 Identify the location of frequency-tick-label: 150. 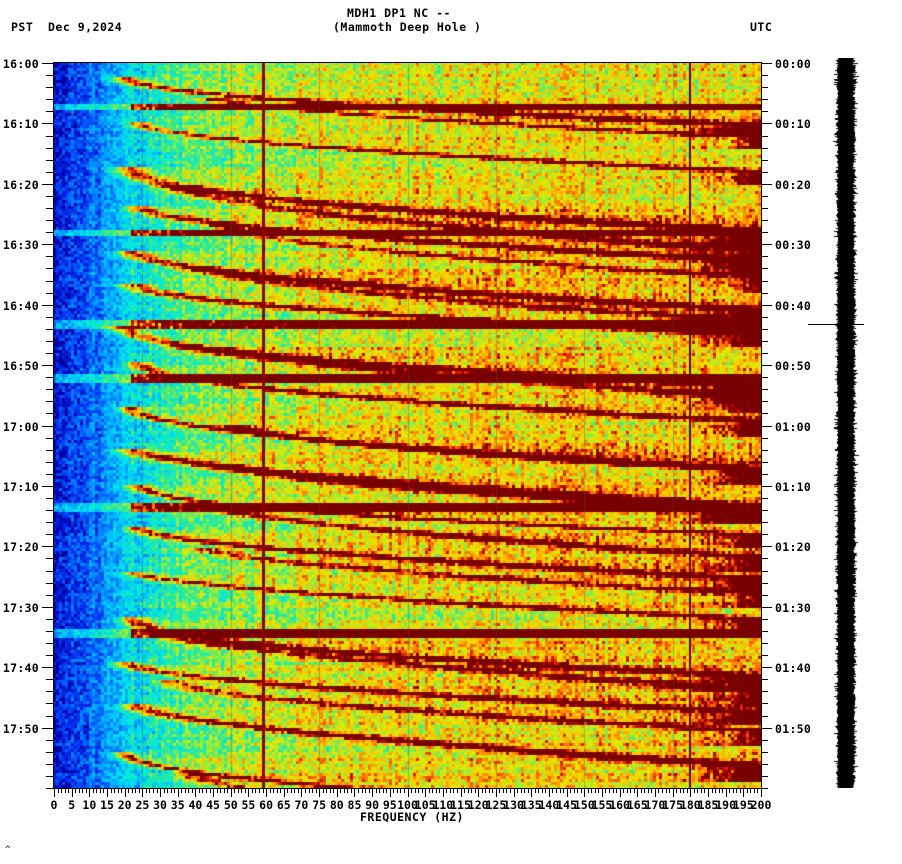
(584, 805).